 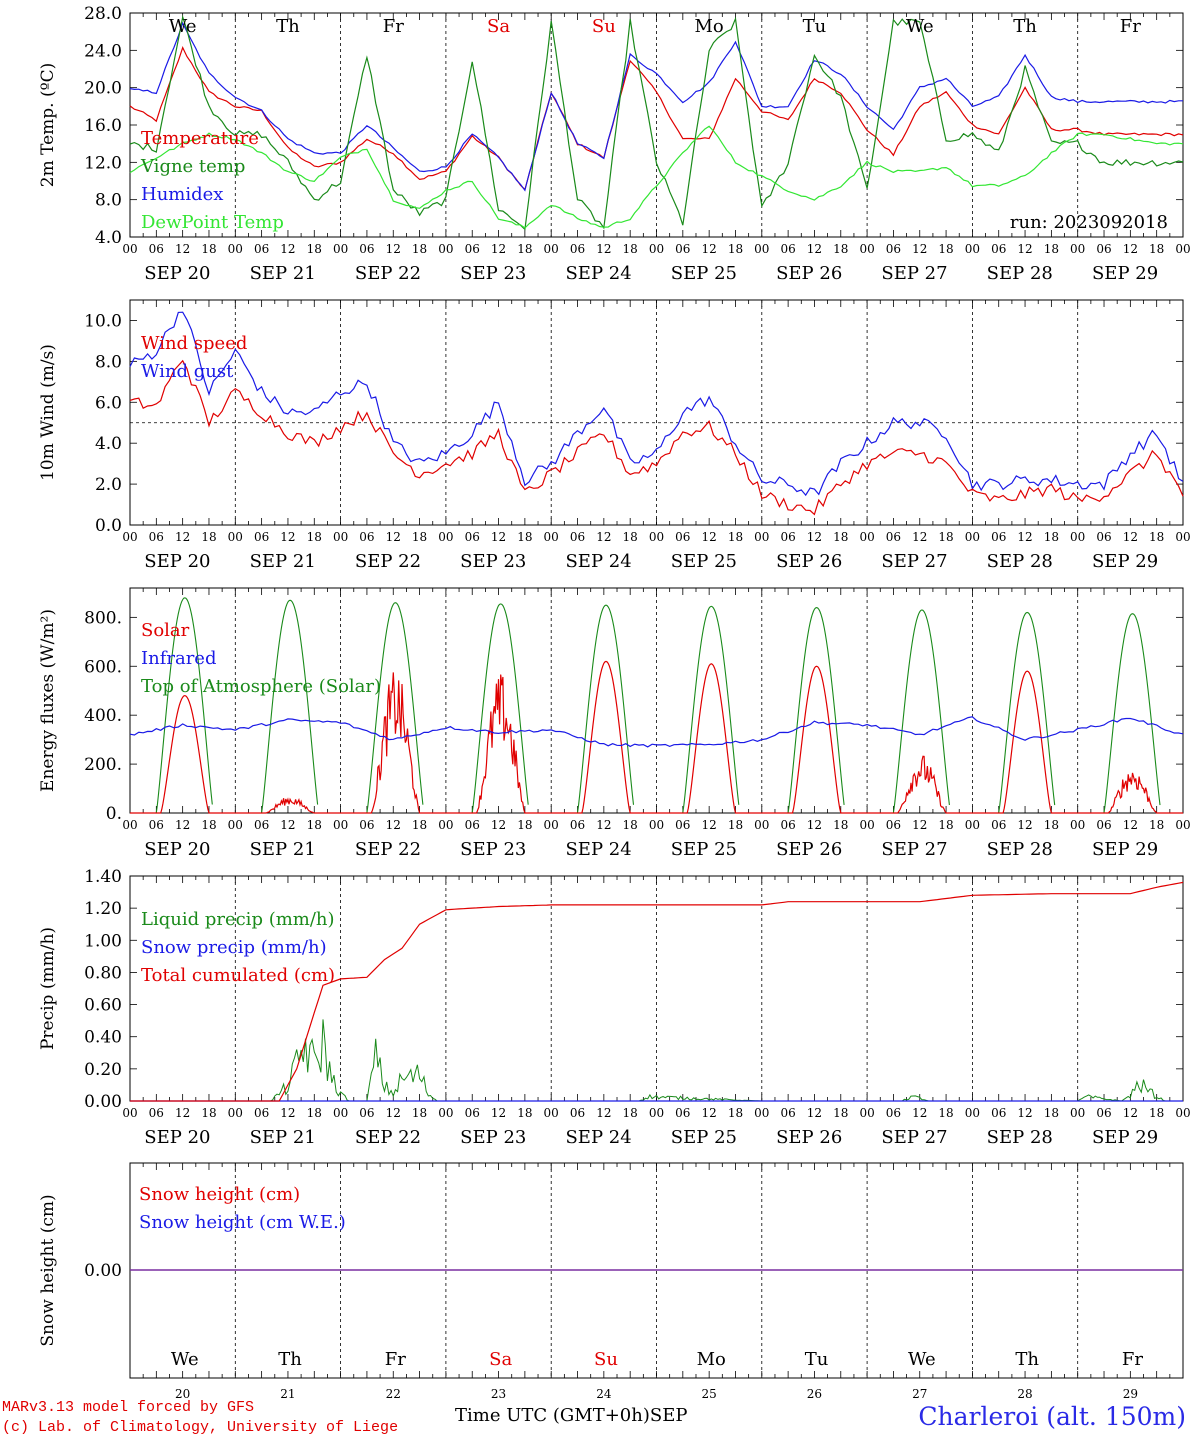 I want to click on panel-frame, so click(x=656, y=125).